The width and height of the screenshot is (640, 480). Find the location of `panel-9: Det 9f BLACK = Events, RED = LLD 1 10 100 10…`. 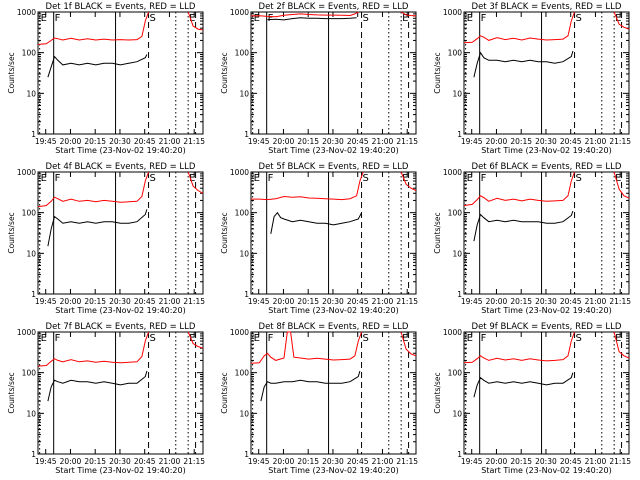

panel-9: Det 9f BLACK = Events, RED = LLD 1 10 100 10… is located at coordinates (532, 398).